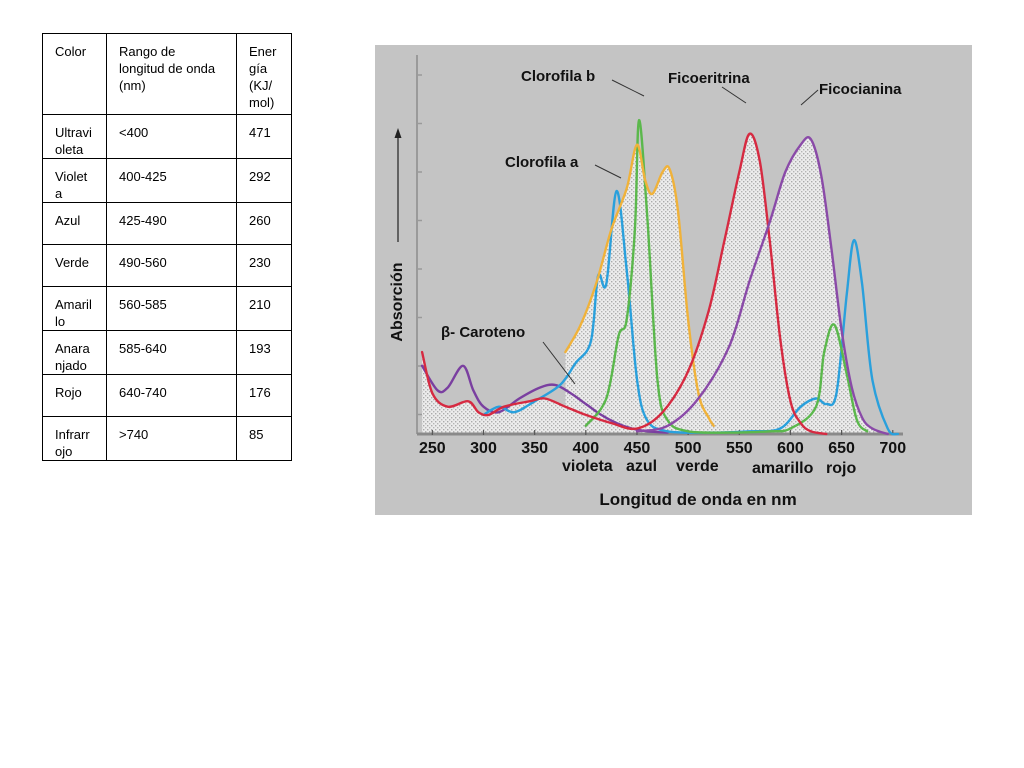  Describe the element at coordinates (171, 438) in the screenshot. I see `cell-range: >740` at that location.